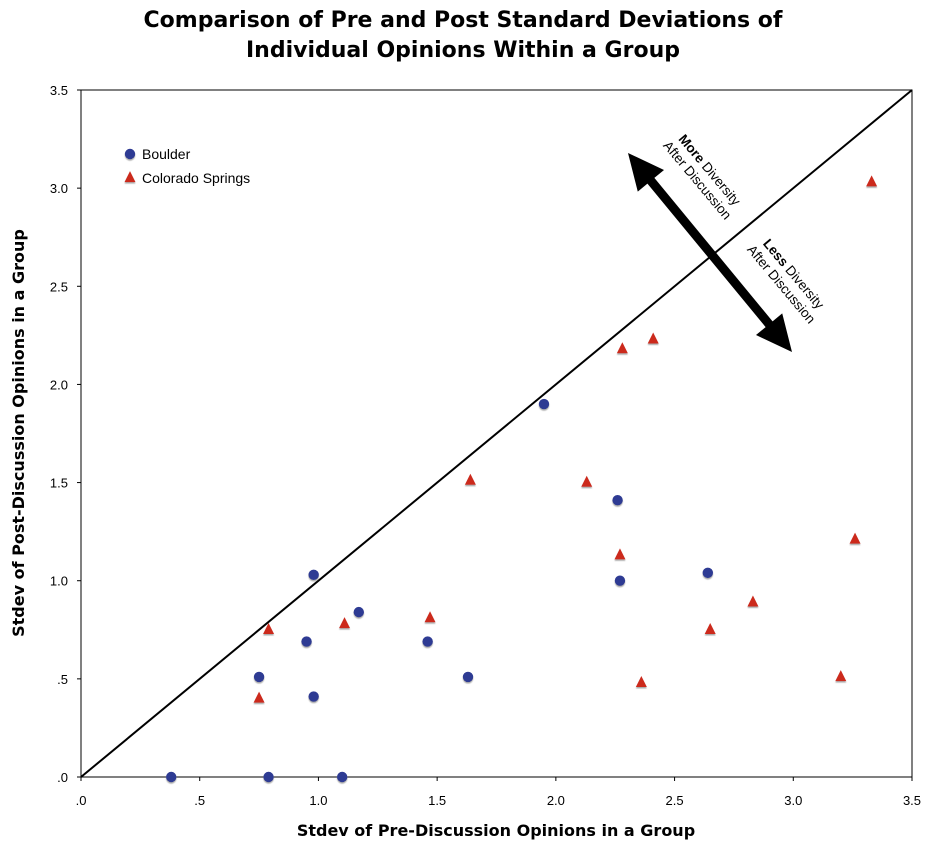  Describe the element at coordinates (710, 252) in the screenshot. I see `diversity-double-arrow` at that location.